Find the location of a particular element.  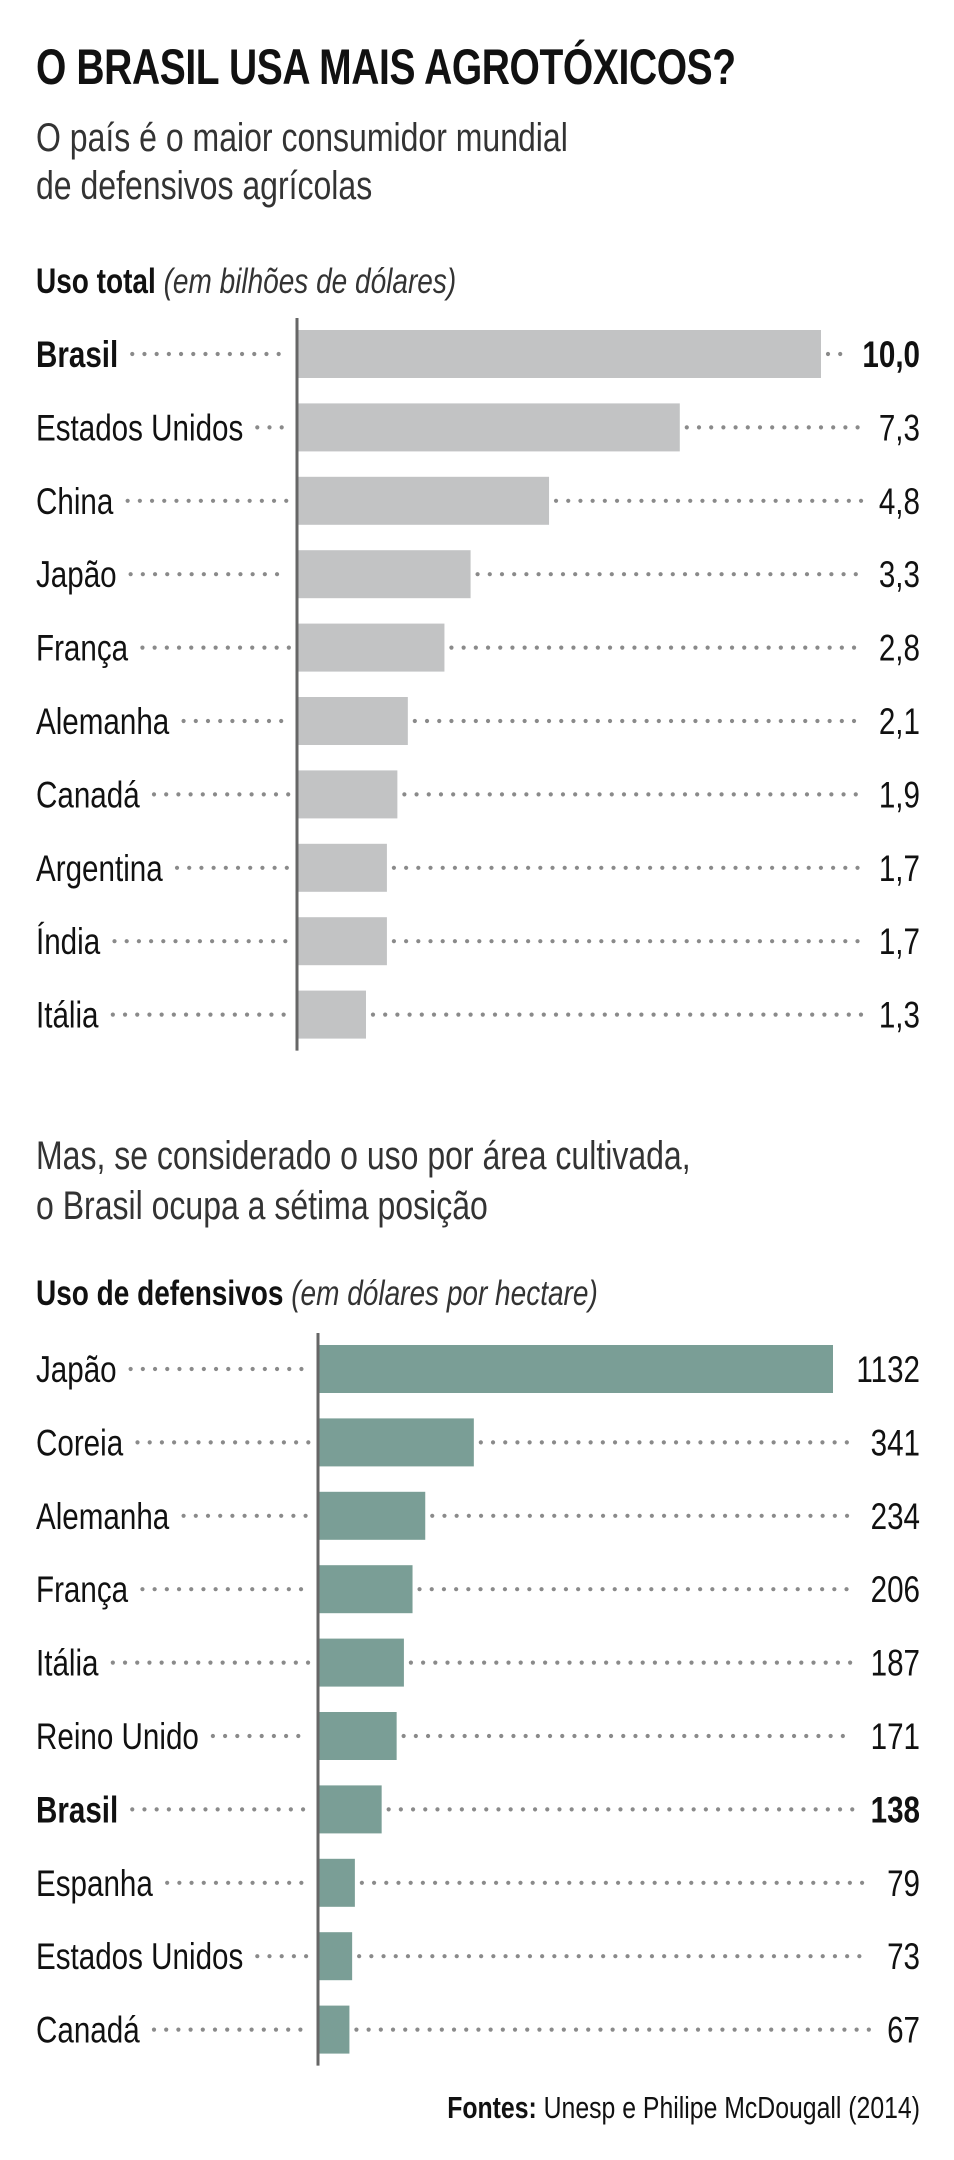

chart1-row: Brasil 10,0 is located at coordinates (478, 354).